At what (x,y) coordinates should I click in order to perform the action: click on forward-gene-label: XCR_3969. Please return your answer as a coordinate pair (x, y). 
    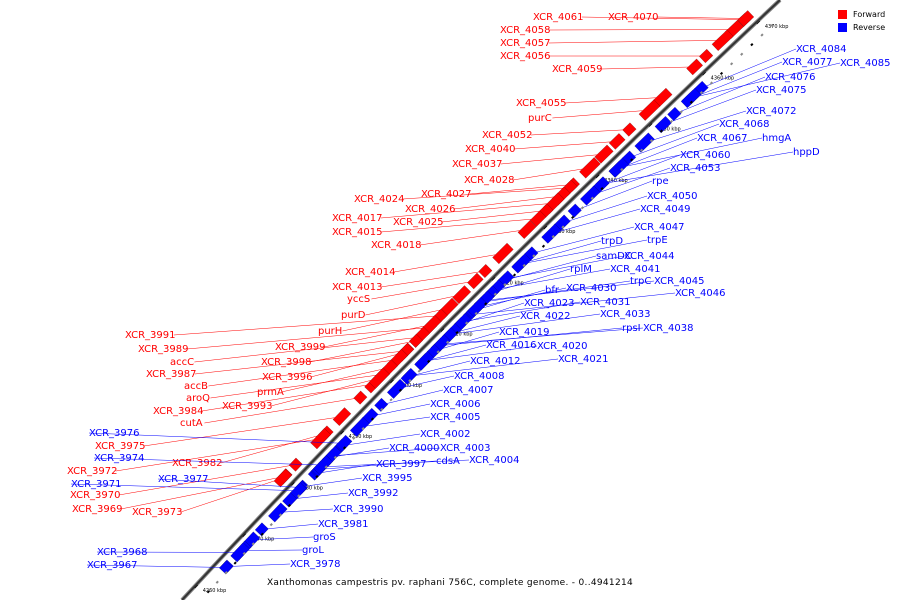
    Looking at the image, I should click on (97, 509).